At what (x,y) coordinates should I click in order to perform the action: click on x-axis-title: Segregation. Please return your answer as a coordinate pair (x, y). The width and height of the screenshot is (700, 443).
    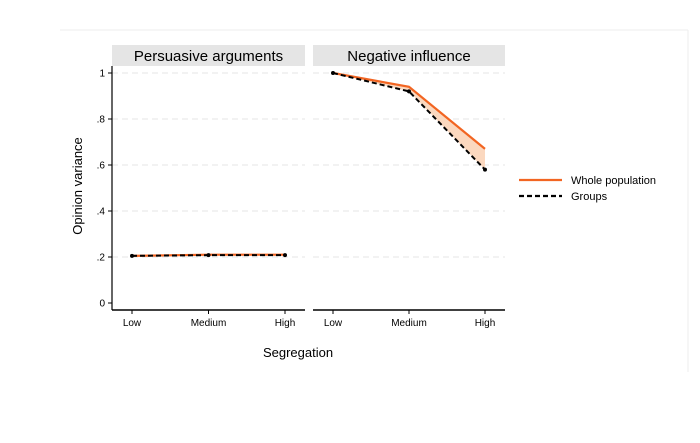
    Looking at the image, I should click on (298, 352).